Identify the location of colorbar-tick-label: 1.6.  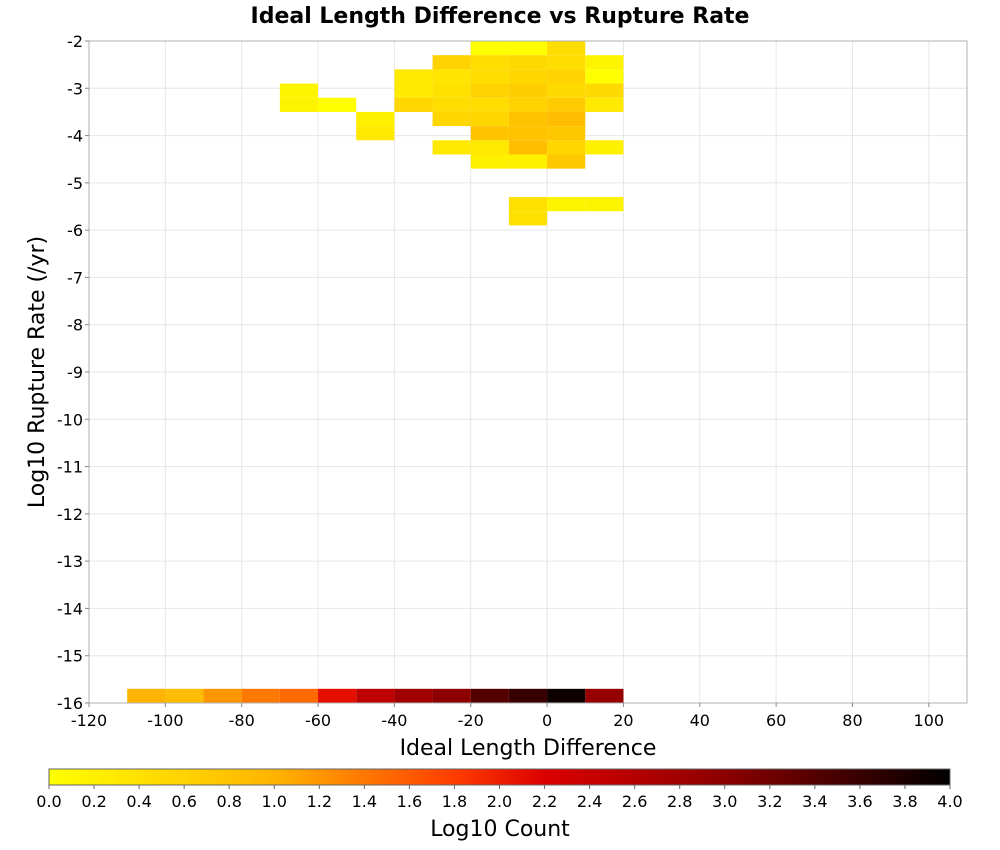
(409, 801).